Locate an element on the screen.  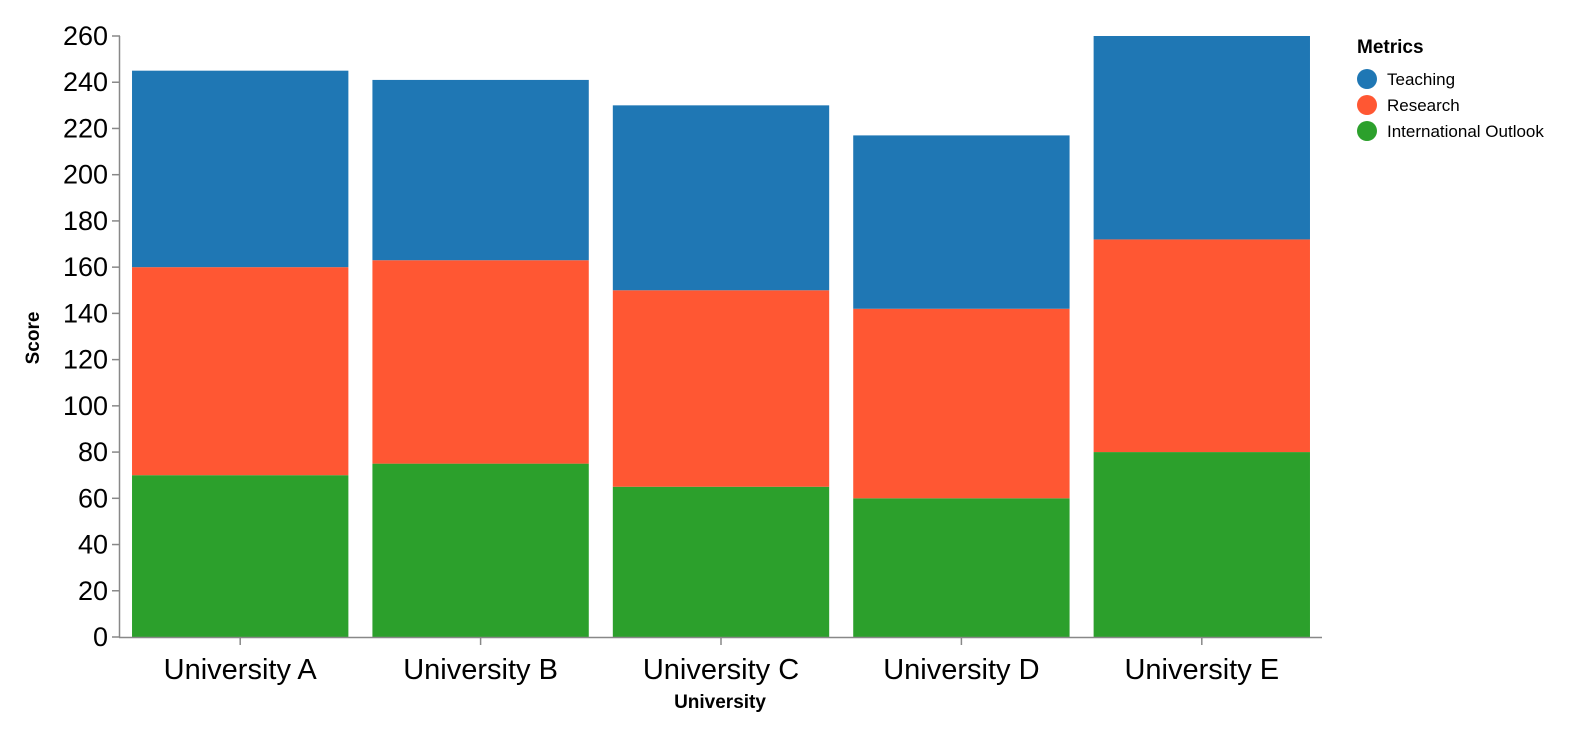
legend-swatch-teaching is located at coordinates (1367, 79).